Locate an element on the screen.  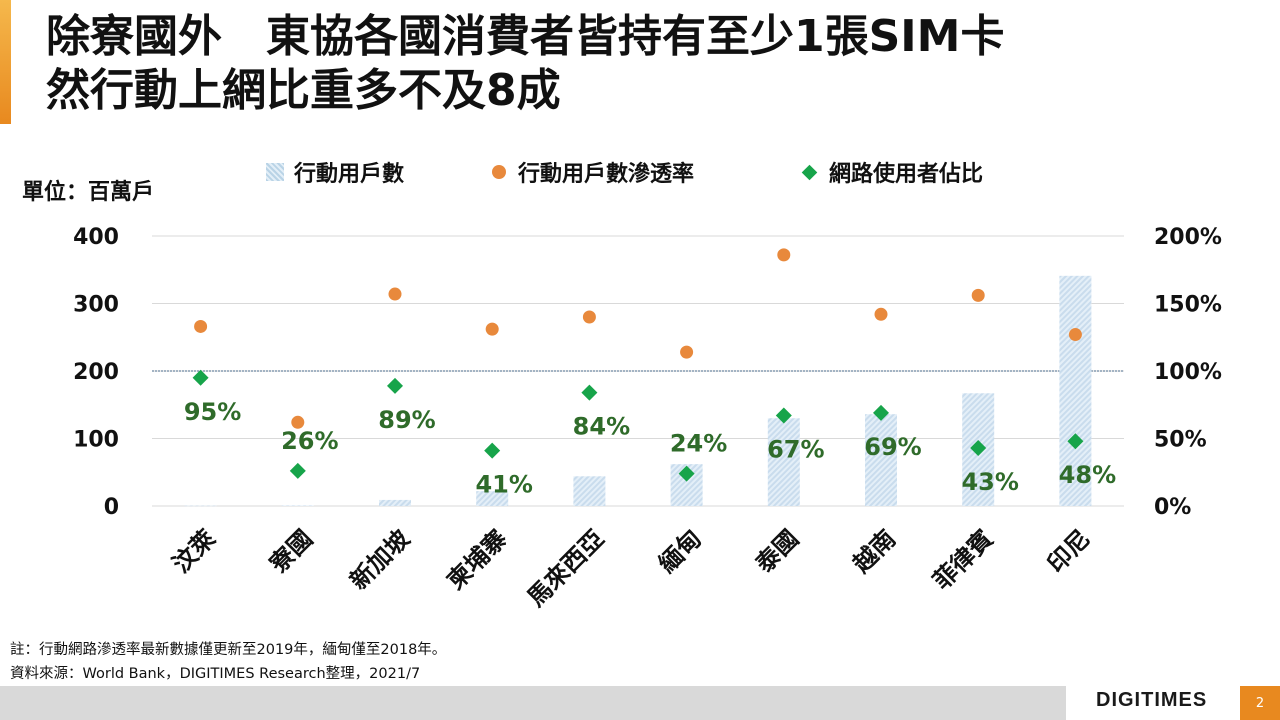
legend-bar-swatch is located at coordinates (275, 172).